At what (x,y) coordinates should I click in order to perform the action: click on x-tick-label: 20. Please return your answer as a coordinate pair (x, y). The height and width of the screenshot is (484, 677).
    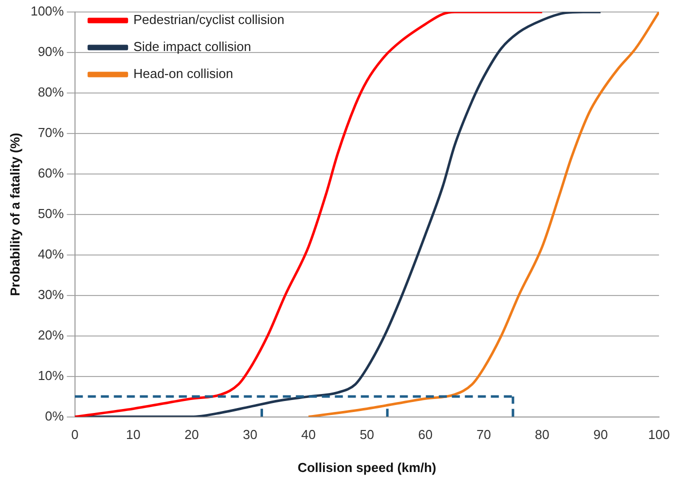
    Looking at the image, I should click on (191, 434).